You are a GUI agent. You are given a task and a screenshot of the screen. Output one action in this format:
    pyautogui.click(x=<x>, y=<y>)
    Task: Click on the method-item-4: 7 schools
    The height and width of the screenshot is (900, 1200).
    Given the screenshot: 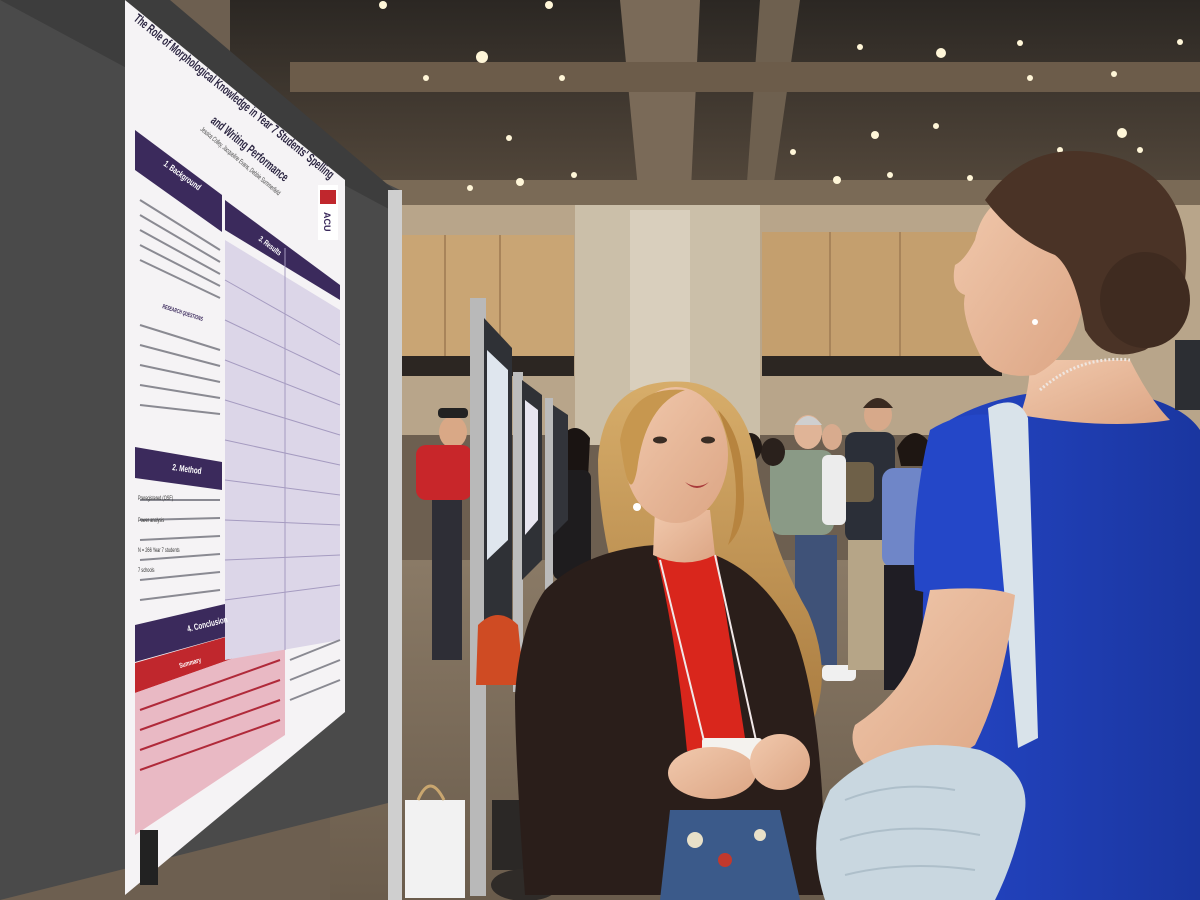 What is the action you would take?
    pyautogui.click(x=146, y=570)
    